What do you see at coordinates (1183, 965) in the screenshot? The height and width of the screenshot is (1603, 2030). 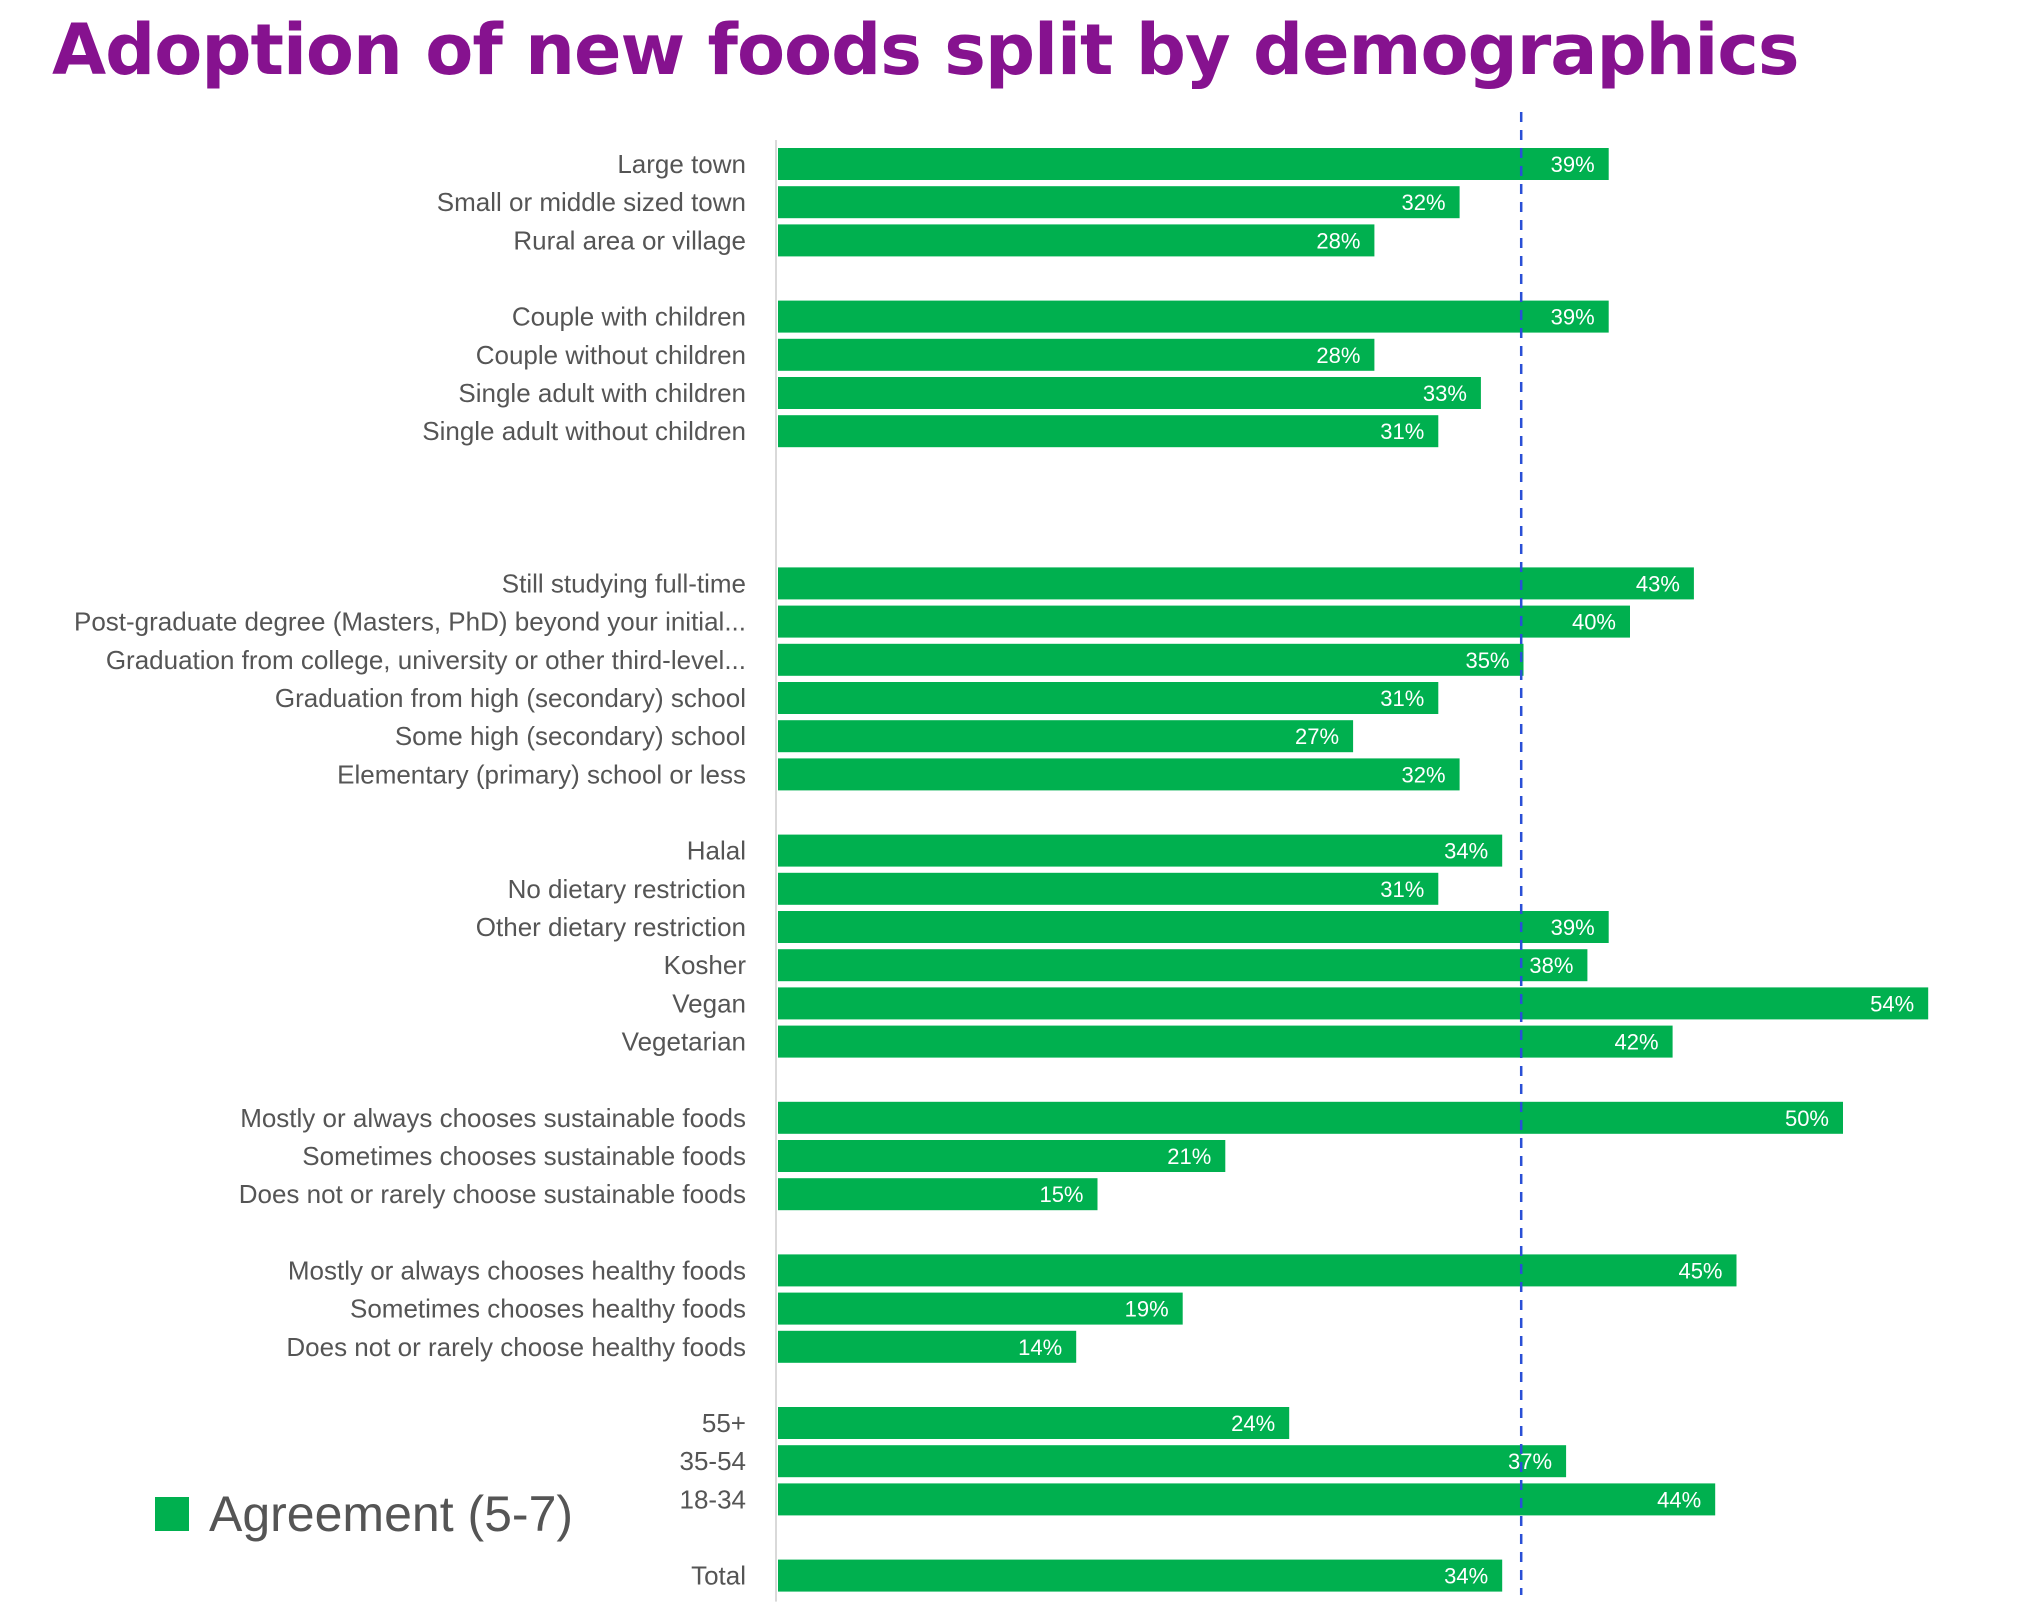 I see `bar-kosher` at bounding box center [1183, 965].